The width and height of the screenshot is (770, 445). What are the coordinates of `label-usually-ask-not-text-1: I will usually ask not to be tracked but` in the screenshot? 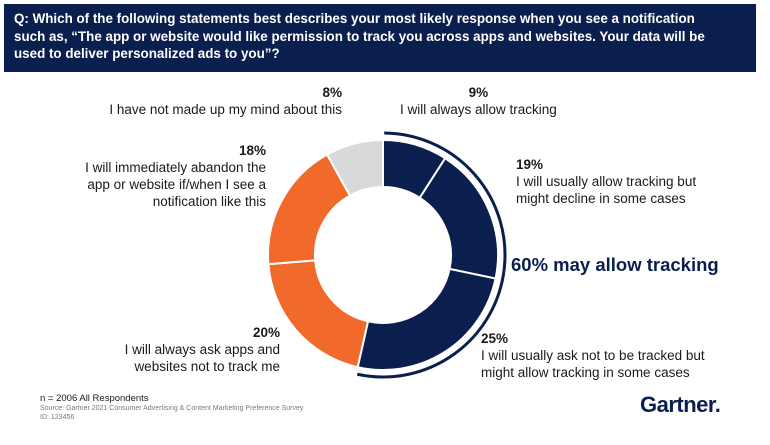 It's located at (593, 355).